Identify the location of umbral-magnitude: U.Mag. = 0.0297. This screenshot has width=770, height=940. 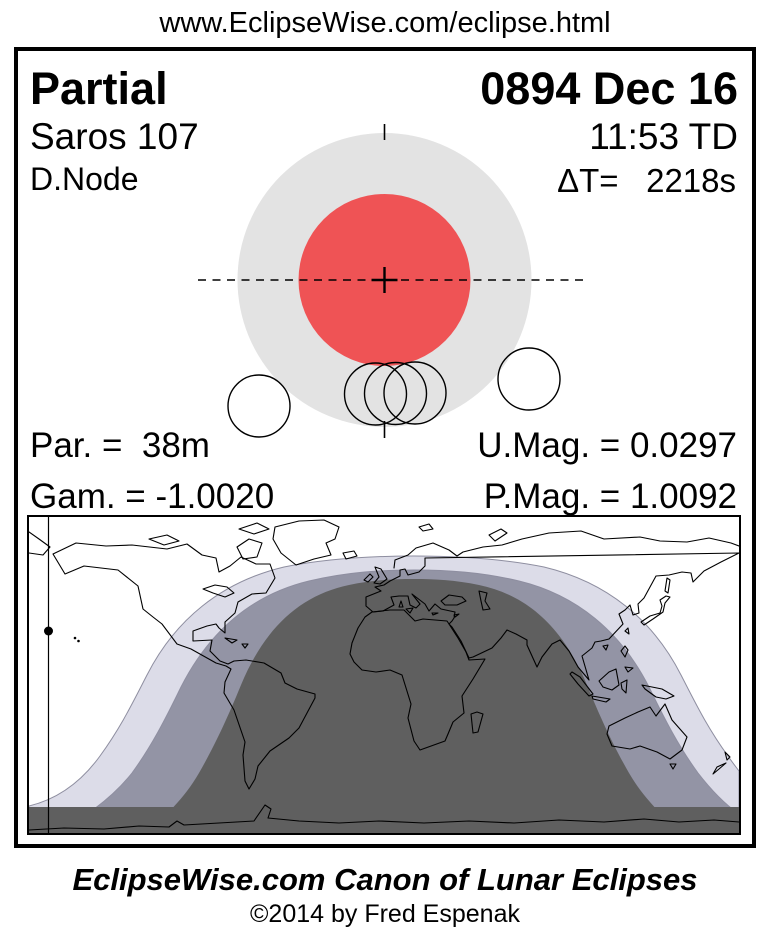
(607, 445).